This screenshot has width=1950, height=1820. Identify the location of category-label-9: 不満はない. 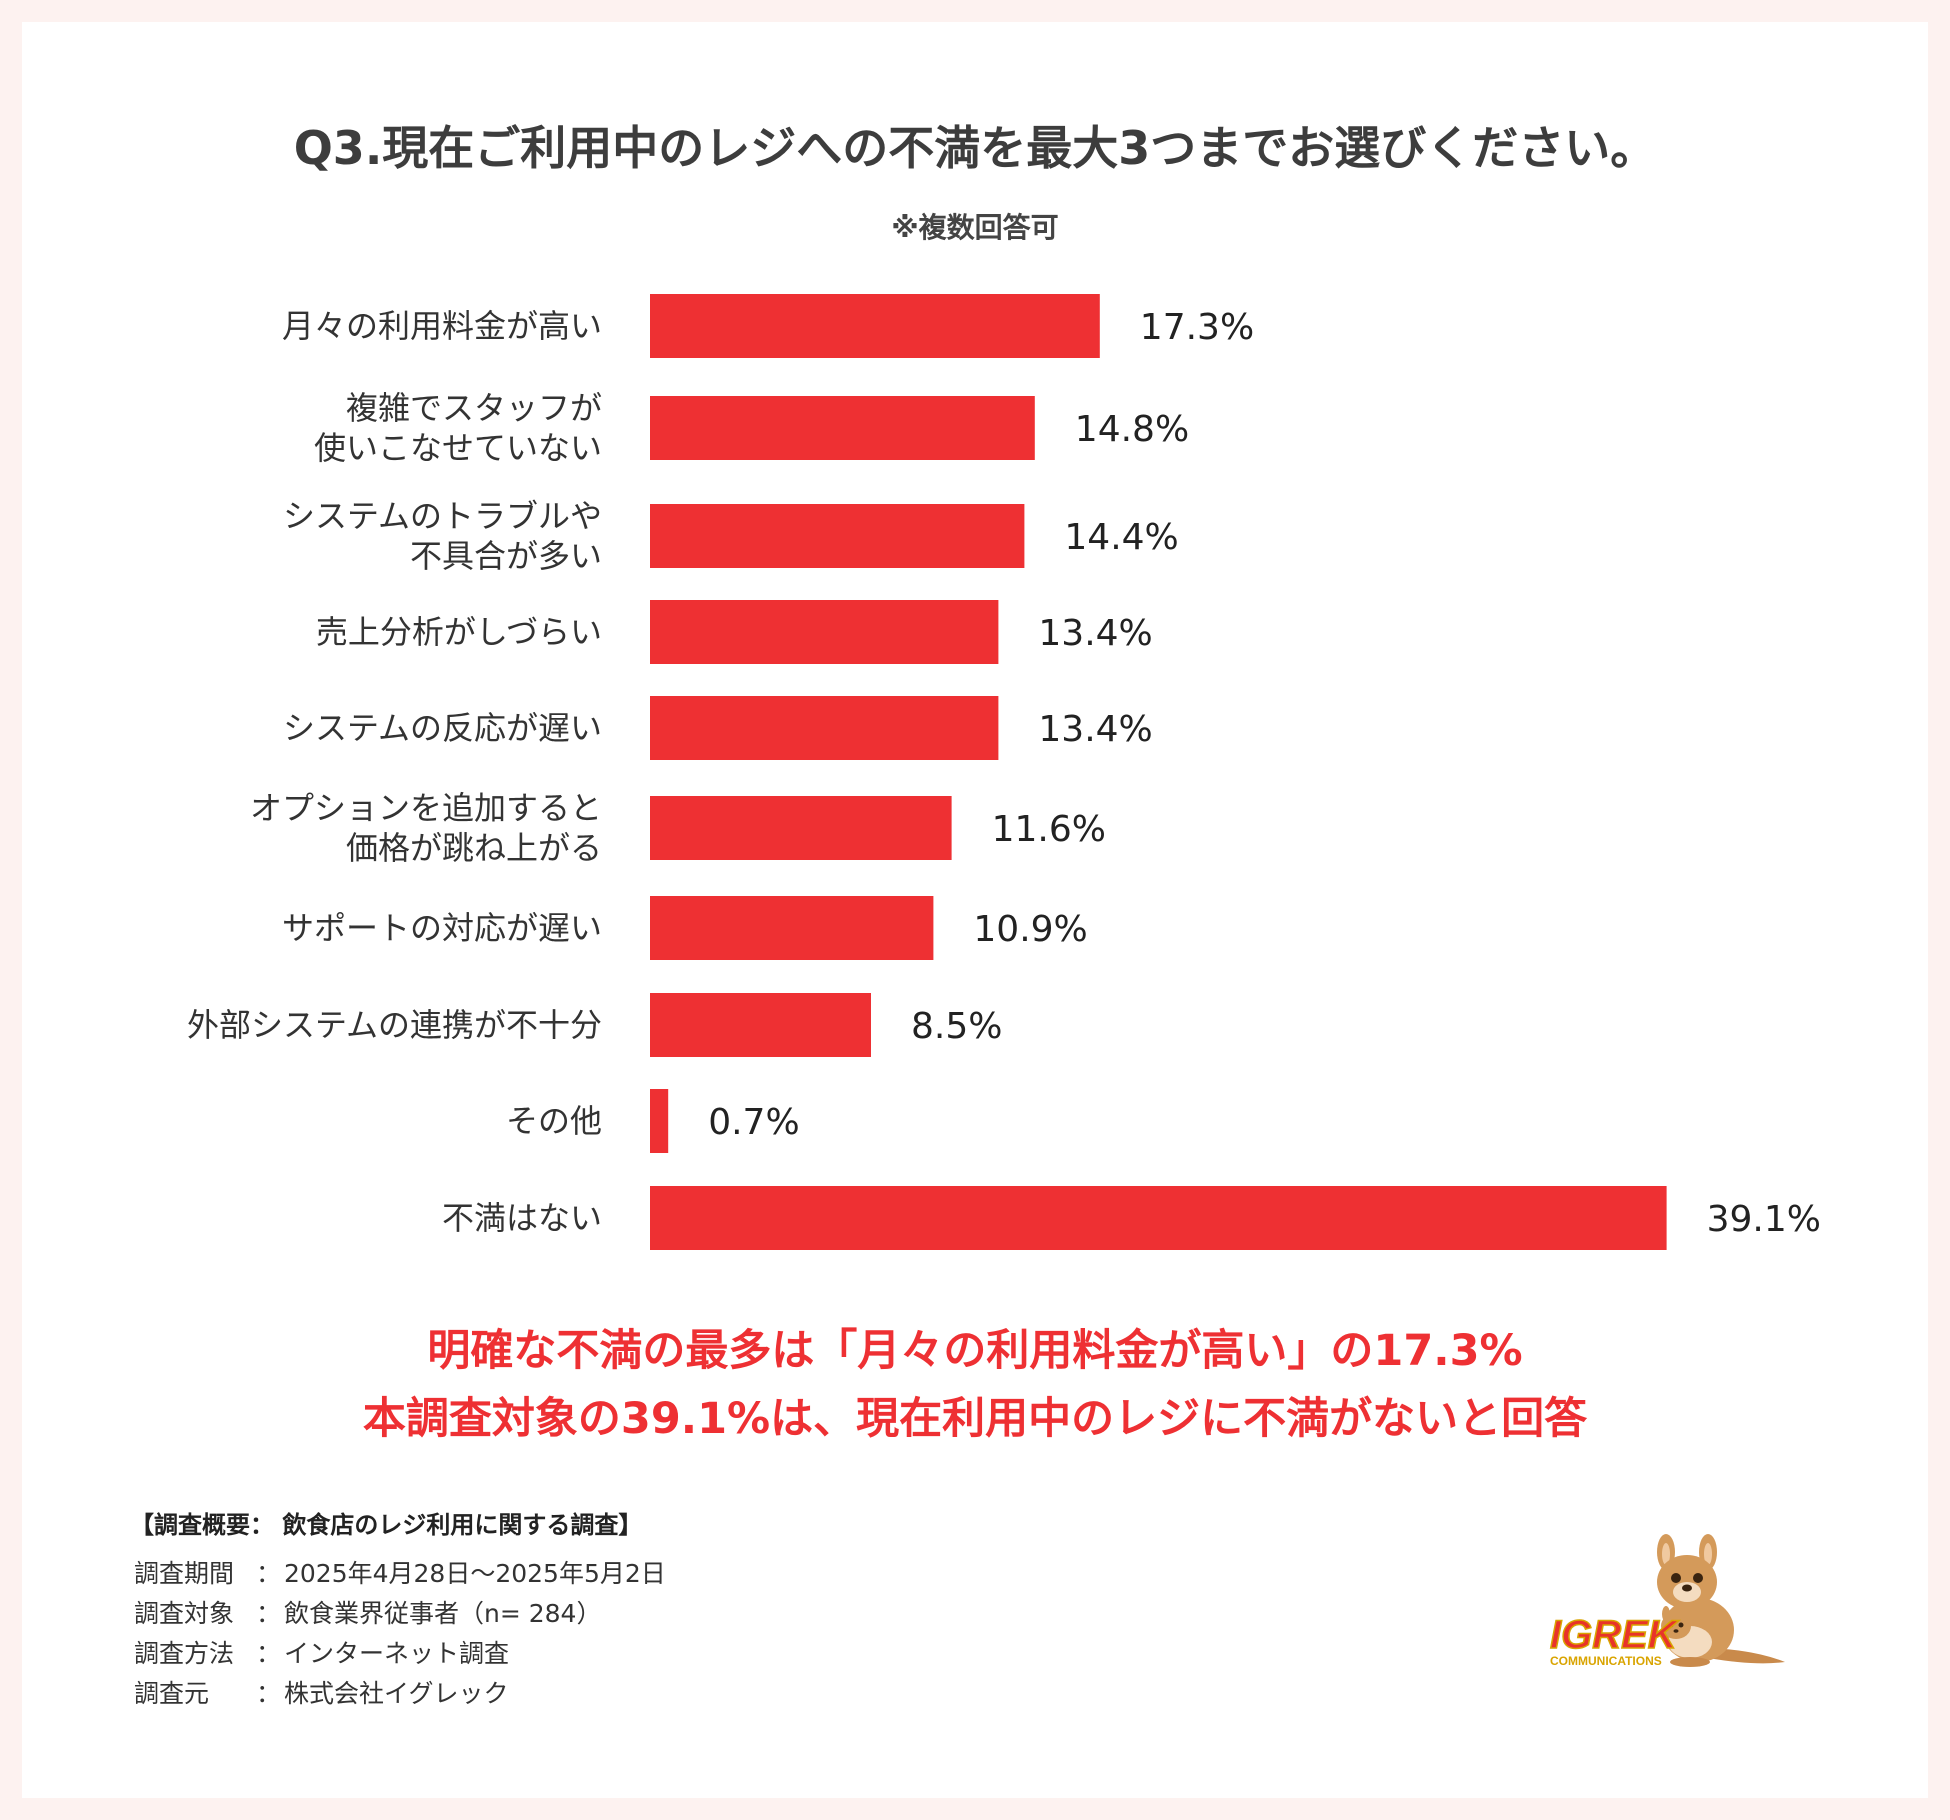
(522, 1218).